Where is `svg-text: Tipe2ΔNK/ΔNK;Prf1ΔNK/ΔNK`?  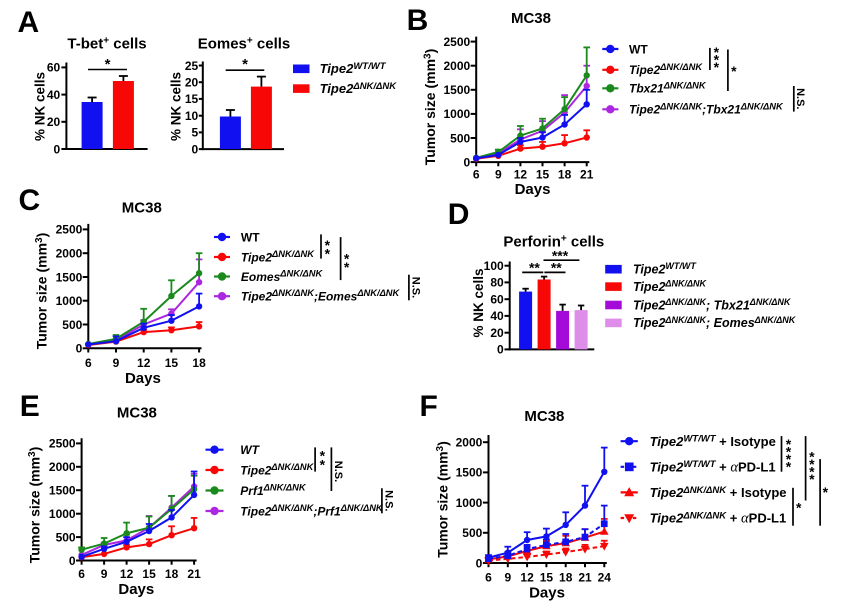
svg-text: Tipe2ΔNK/ΔNK;Prf1ΔNK/ΔNK is located at coordinates (312, 510).